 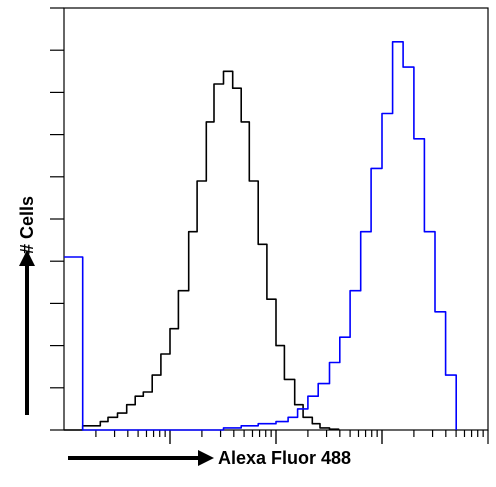 What do you see at coordinates (57, 219) in the screenshot?
I see `y-axis-ticks` at bounding box center [57, 219].